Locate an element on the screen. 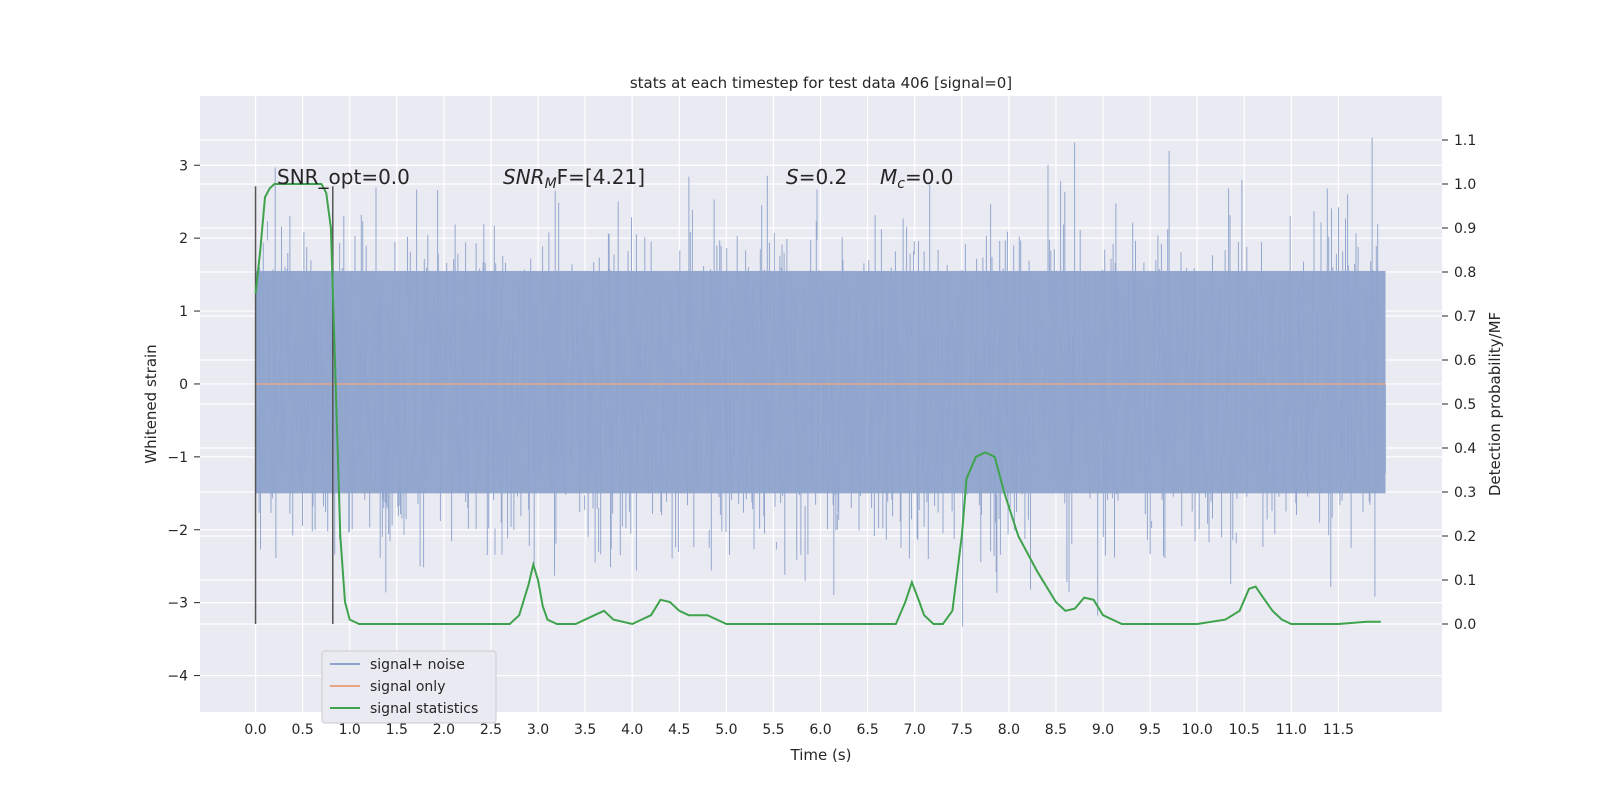 The width and height of the screenshot is (1600, 800). x-tick-label: 7.5 is located at coordinates (962, 730).